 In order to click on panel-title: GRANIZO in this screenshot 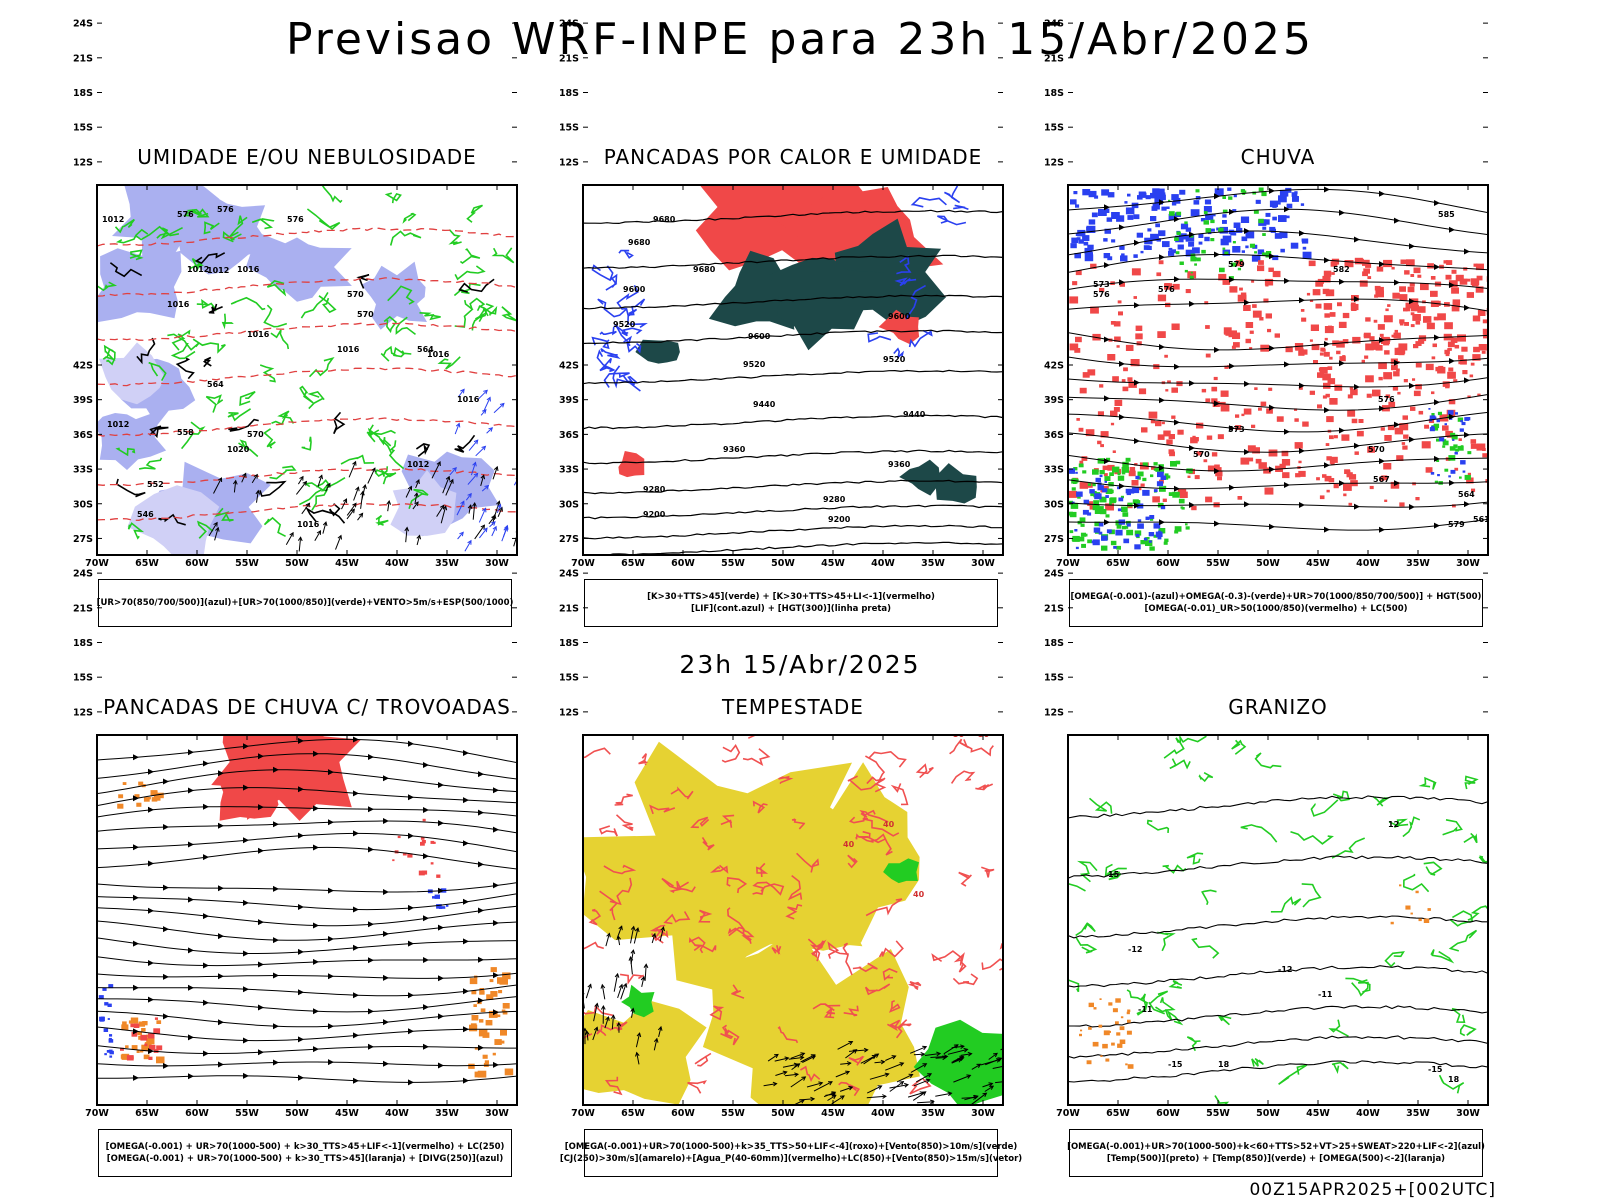, I will do `click(1278, 707)`.